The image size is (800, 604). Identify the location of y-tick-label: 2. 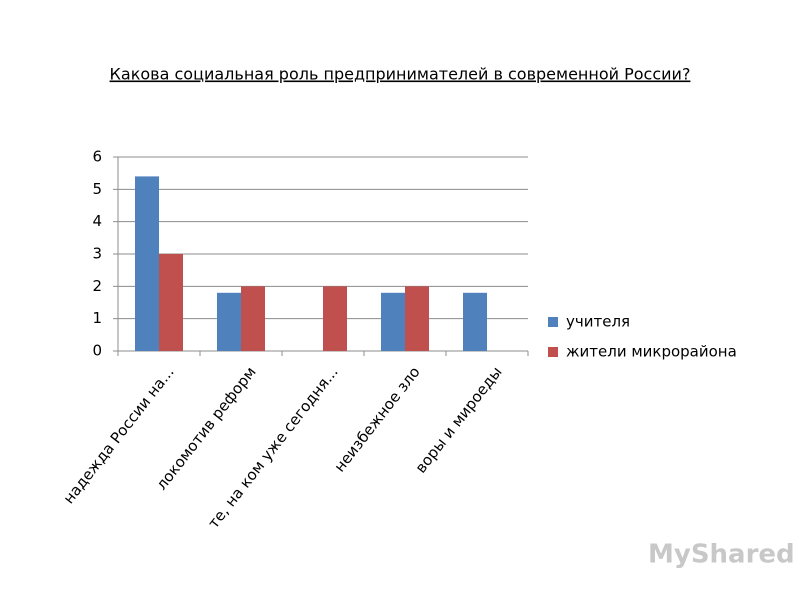
(97, 286).